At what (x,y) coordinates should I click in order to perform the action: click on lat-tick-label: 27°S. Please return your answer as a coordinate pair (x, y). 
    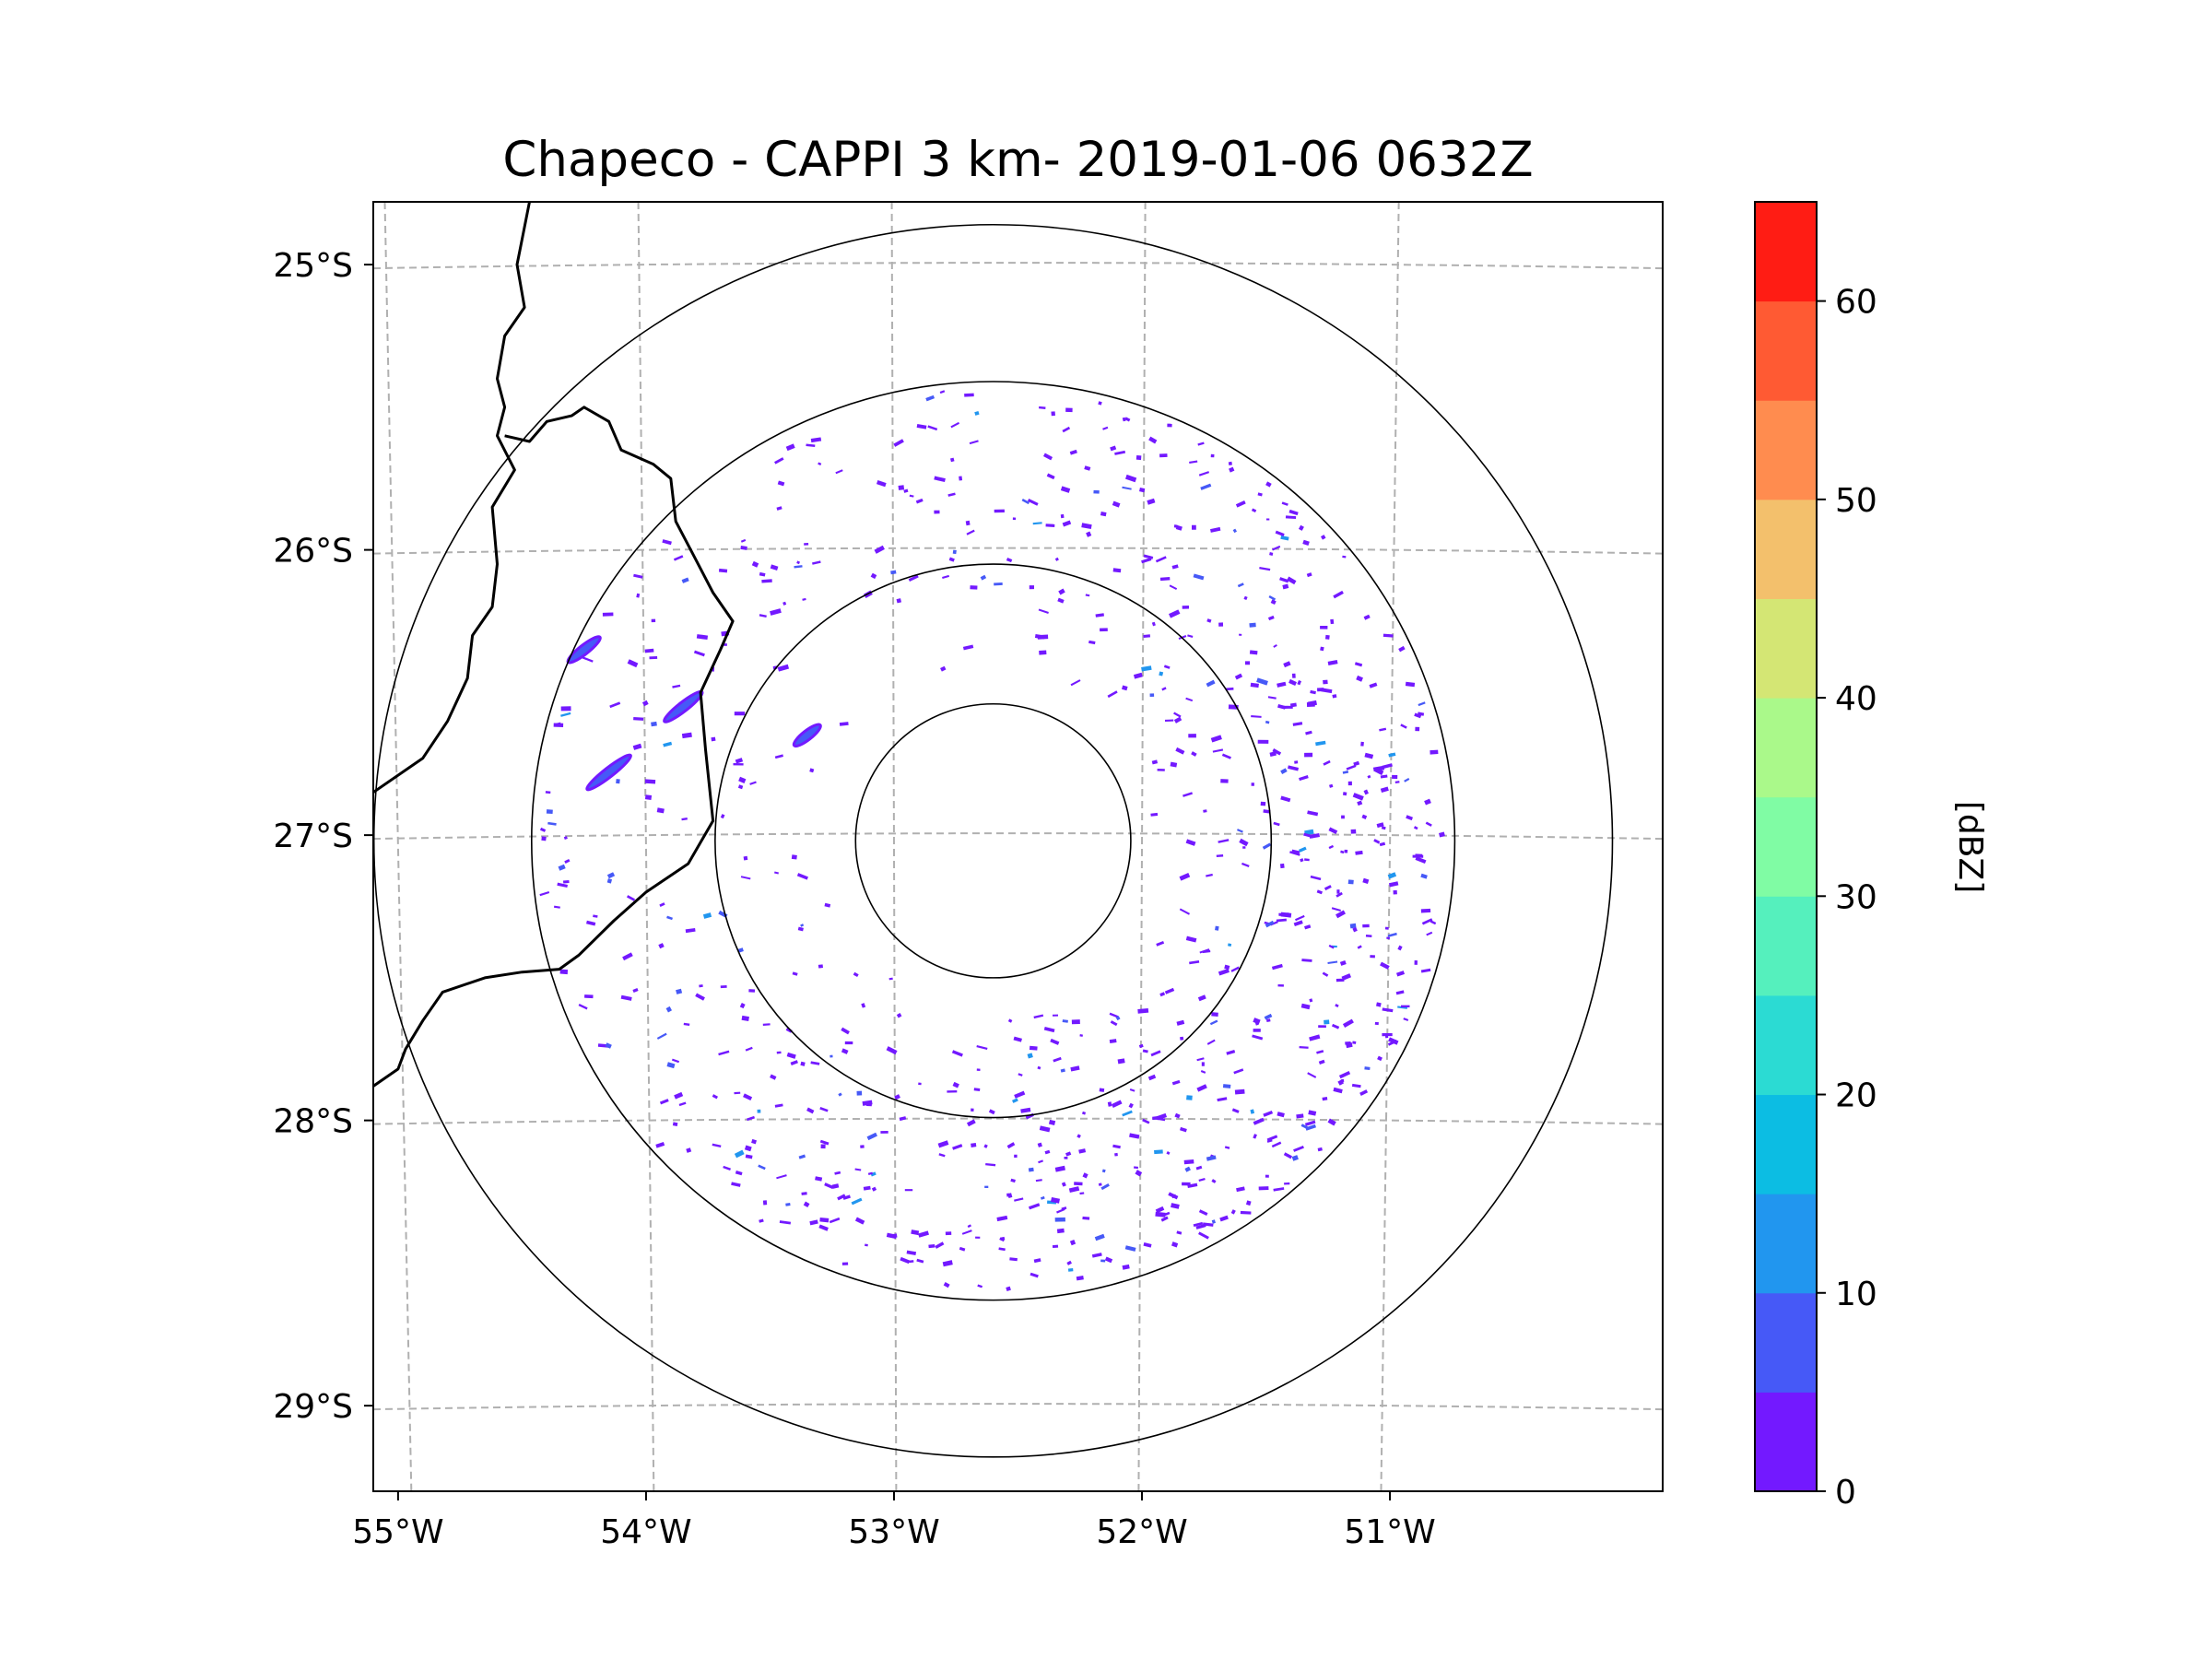
    Looking at the image, I should click on (313, 836).